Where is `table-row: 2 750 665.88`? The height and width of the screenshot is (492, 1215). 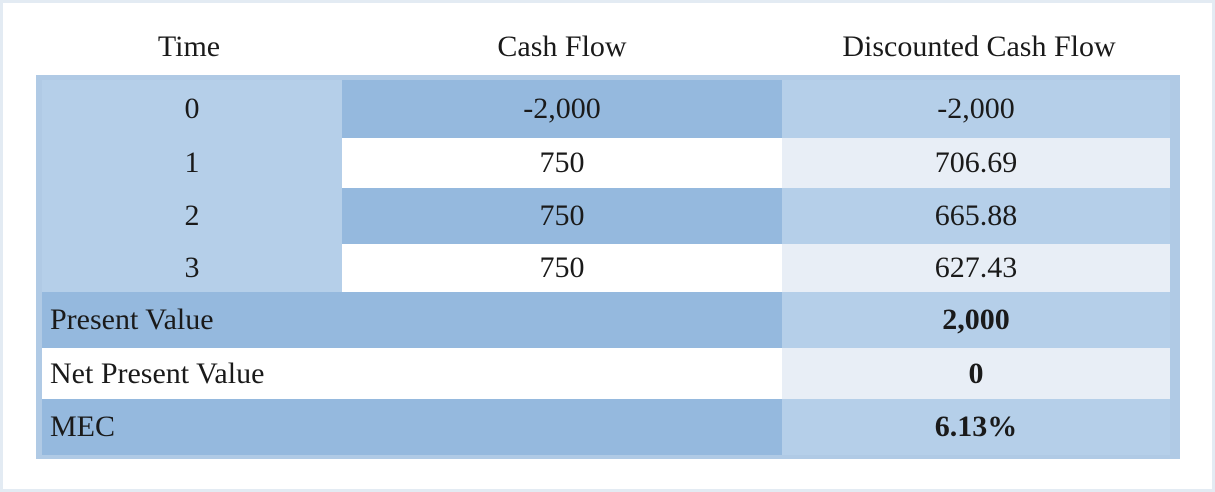
table-row: 2 750 665.88 is located at coordinates (608, 216).